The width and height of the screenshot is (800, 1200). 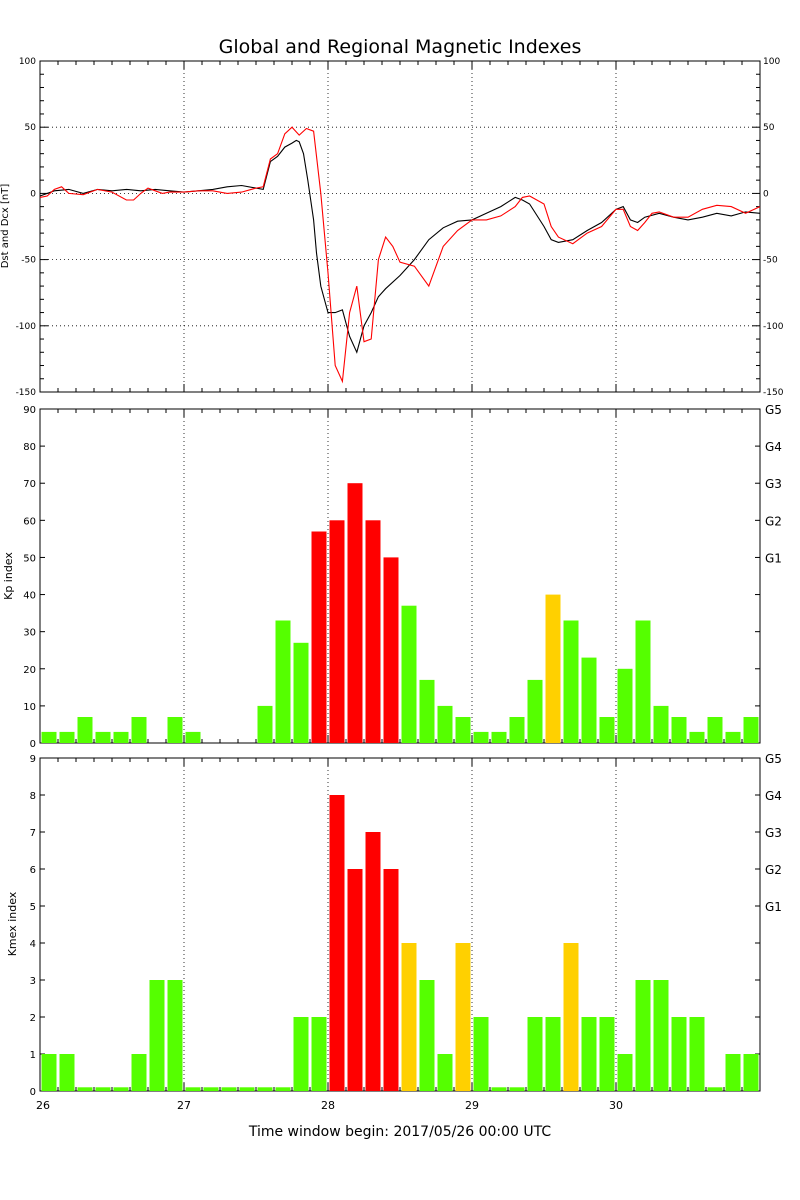 What do you see at coordinates (773, 393) in the screenshot?
I see `dst-y-tick-label-right: -150` at bounding box center [773, 393].